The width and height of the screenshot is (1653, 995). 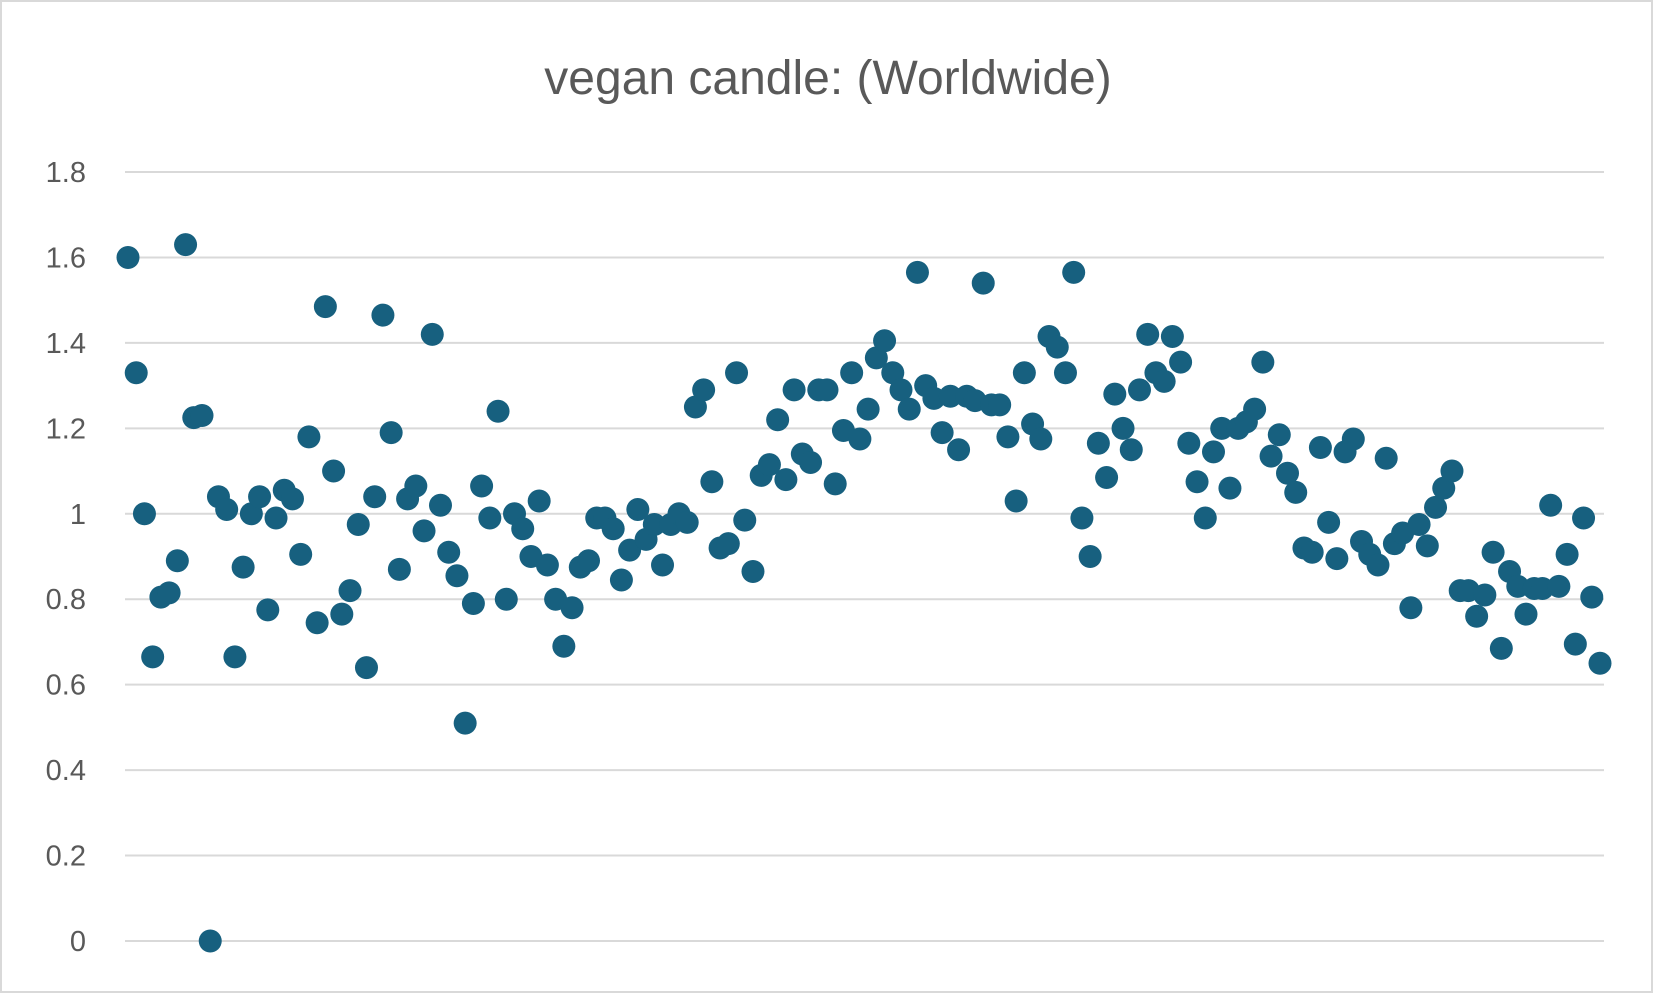 What do you see at coordinates (66, 771) in the screenshot?
I see `y-tick-label: 0.4` at bounding box center [66, 771].